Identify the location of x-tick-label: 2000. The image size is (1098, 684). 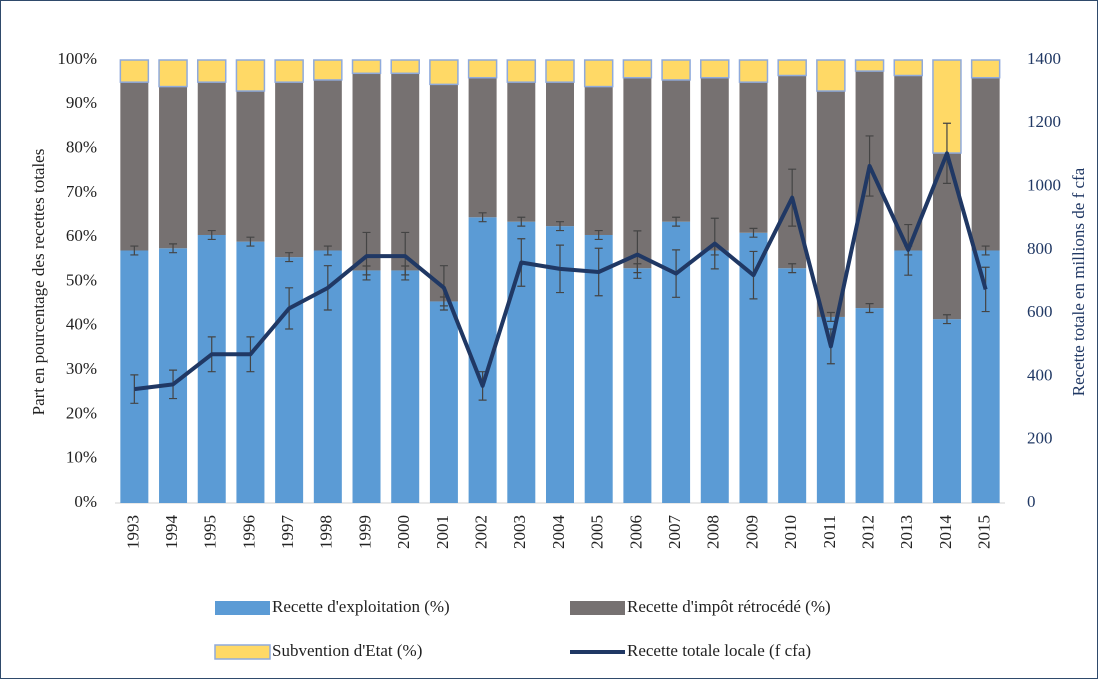
(403, 532).